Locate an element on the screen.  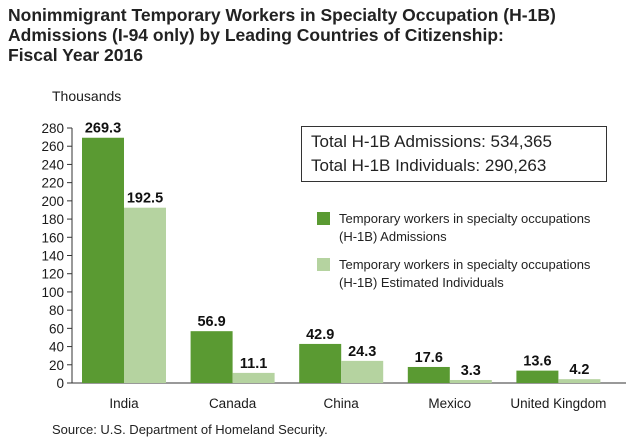
total-individuals: Total H-1B Individuals: 290,263 is located at coordinates (429, 165).